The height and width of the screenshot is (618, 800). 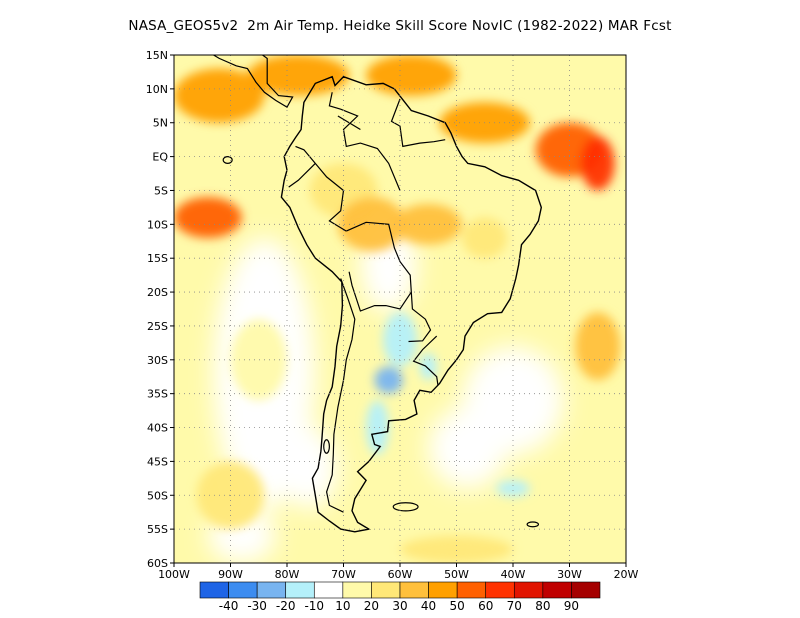 What do you see at coordinates (343, 574) in the screenshot?
I see `lon-tick-label: 70W` at bounding box center [343, 574].